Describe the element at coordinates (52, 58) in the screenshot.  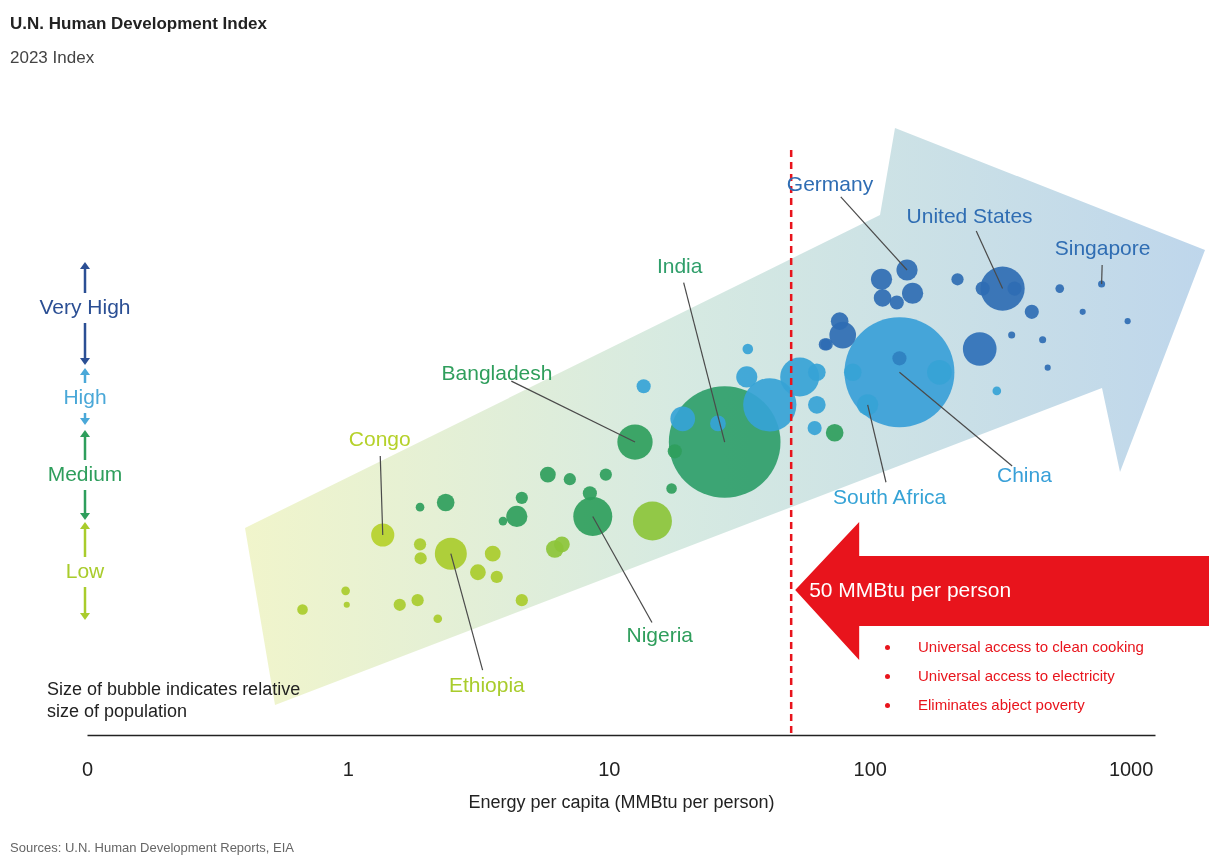
I see `chart-subtitle: 2023 Index` at that location.